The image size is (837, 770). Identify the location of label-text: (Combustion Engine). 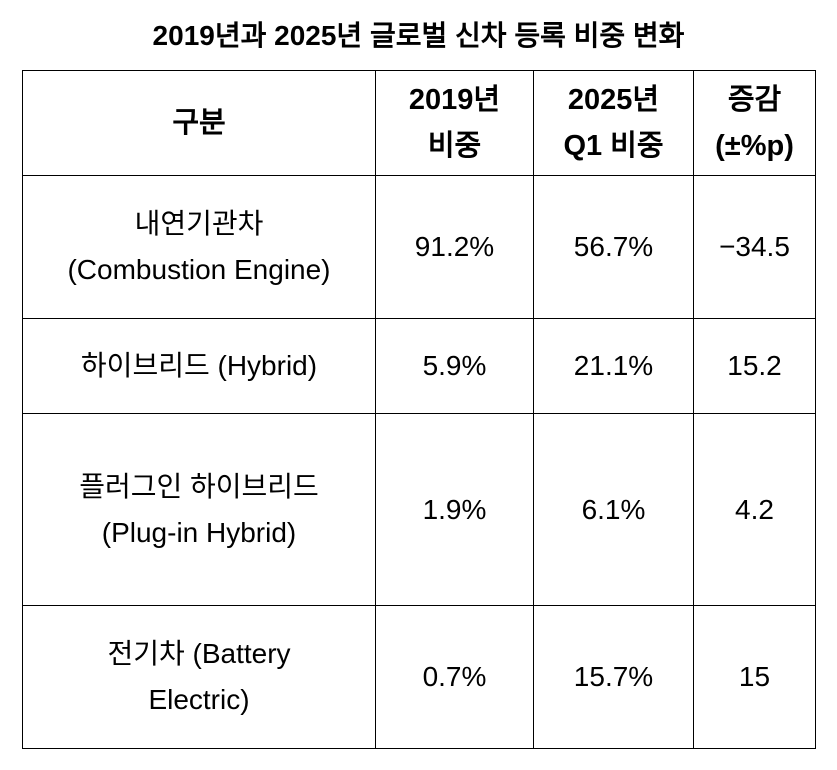
(199, 269).